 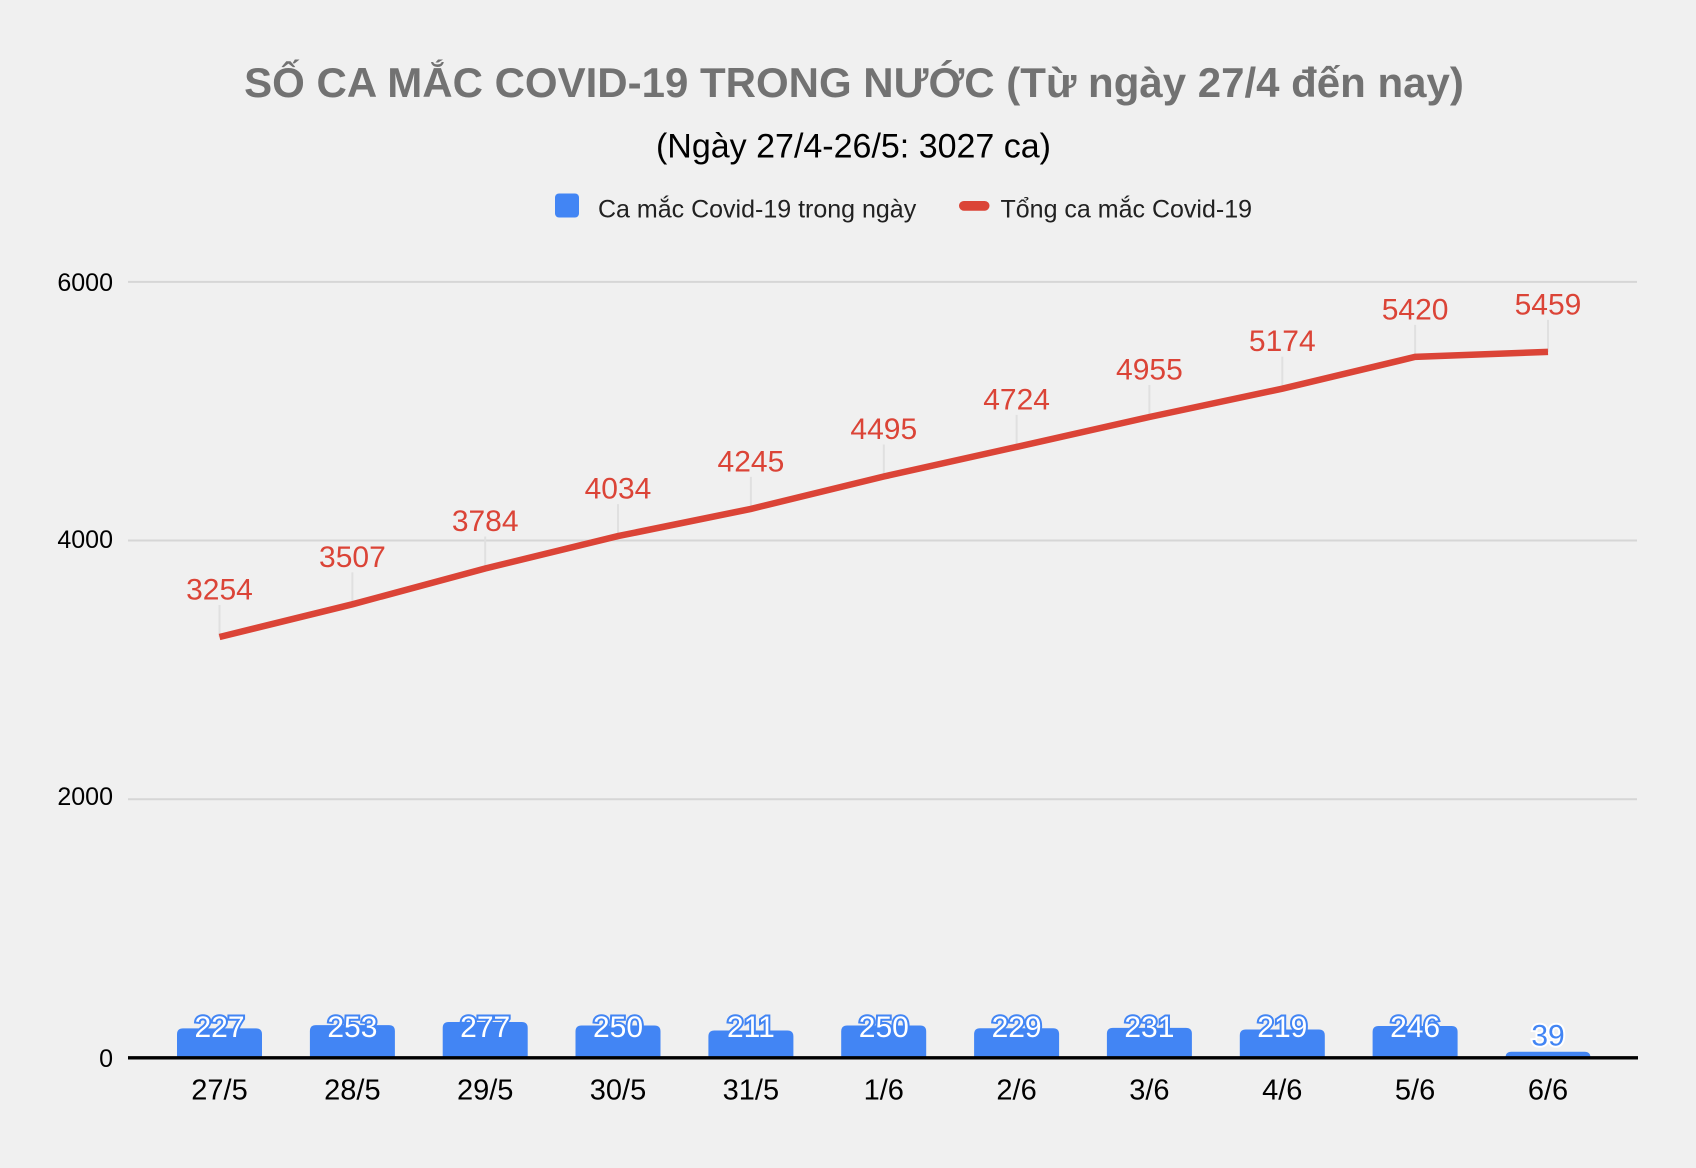 What do you see at coordinates (1016, 399) in the screenshot?
I see `svg-text: 4724` at bounding box center [1016, 399].